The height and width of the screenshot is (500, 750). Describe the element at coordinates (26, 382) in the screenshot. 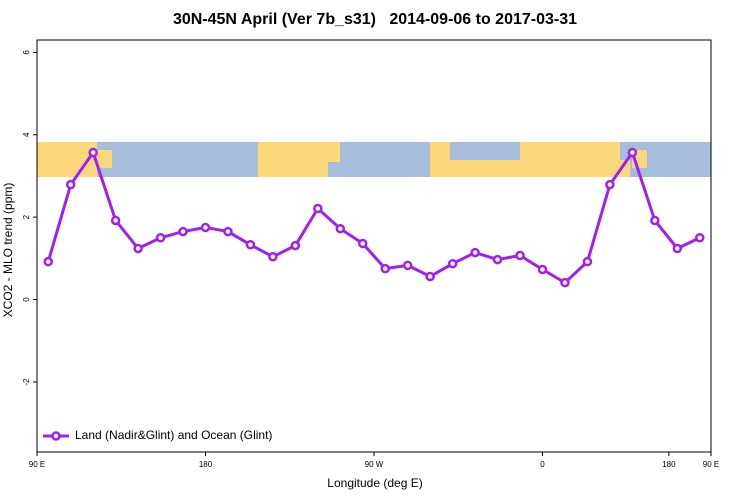

I see `y-tick-label: -2` at that location.